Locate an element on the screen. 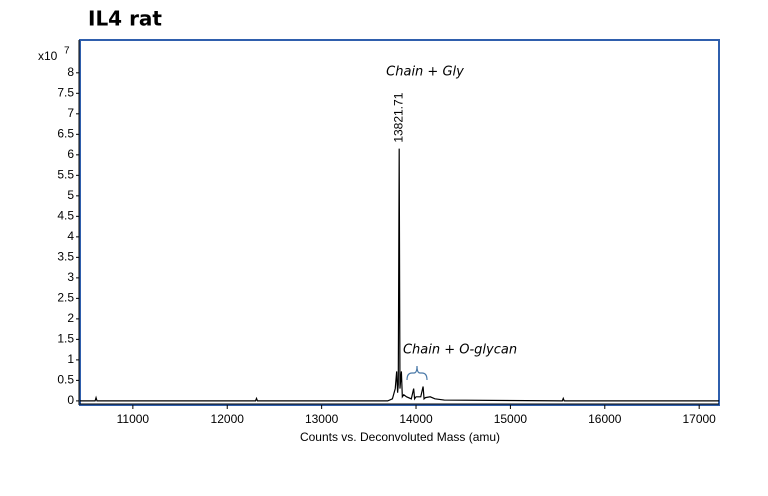 The image size is (768, 496). x-tick-label: 17000 is located at coordinates (699, 419).